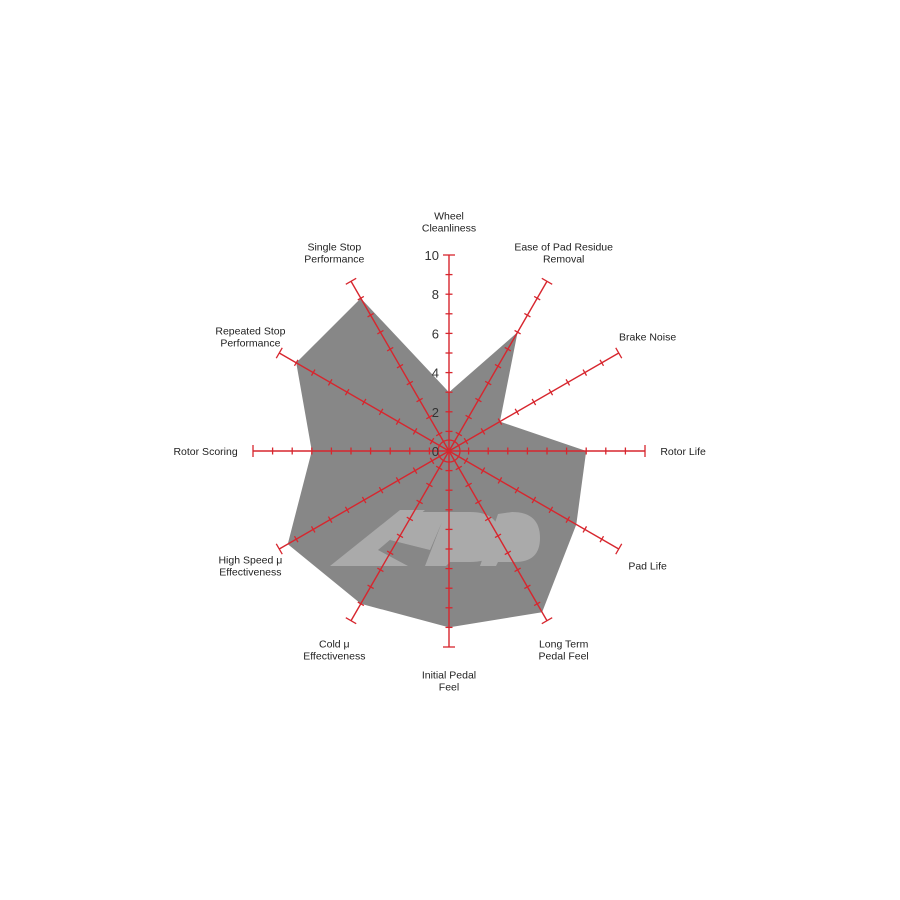 The width and height of the screenshot is (900, 900). What do you see at coordinates (647, 337) in the screenshot?
I see `axis-label-line: Brake Noise` at bounding box center [647, 337].